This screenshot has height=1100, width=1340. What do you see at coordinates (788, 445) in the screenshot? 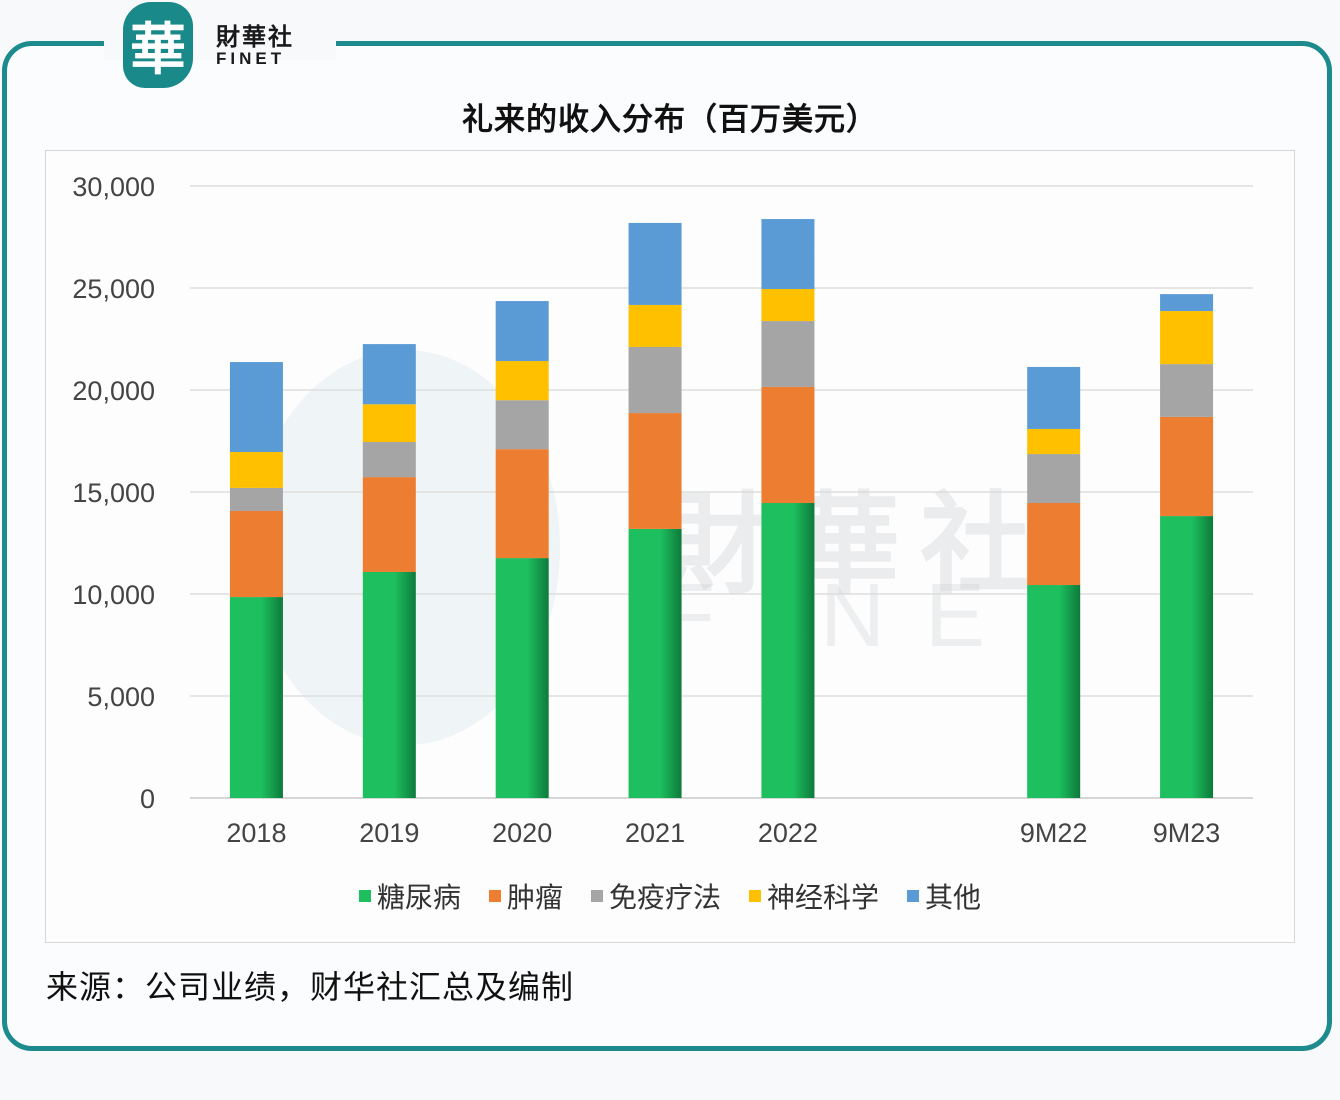
I see `bar-segment-肿瘤-2022` at bounding box center [788, 445].